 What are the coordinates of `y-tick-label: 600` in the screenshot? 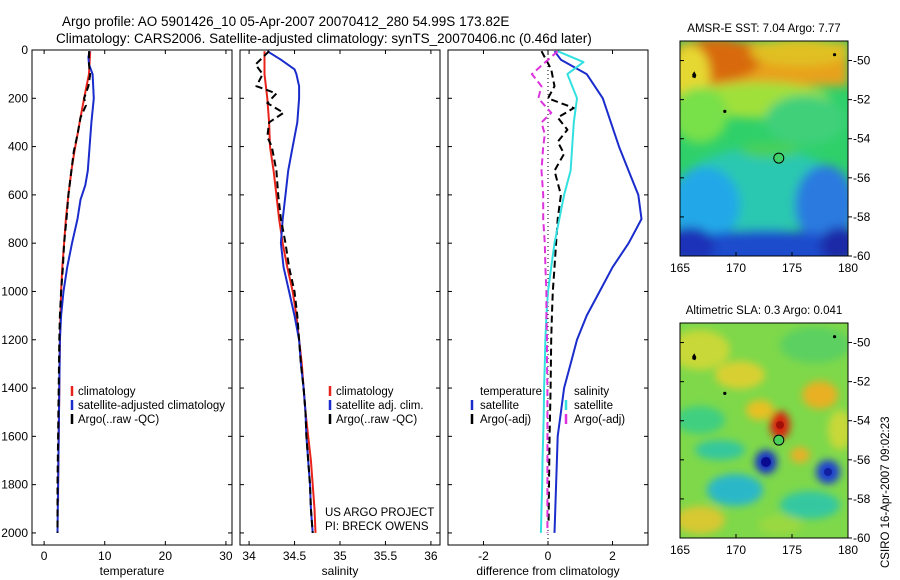 It's located at (18, 195).